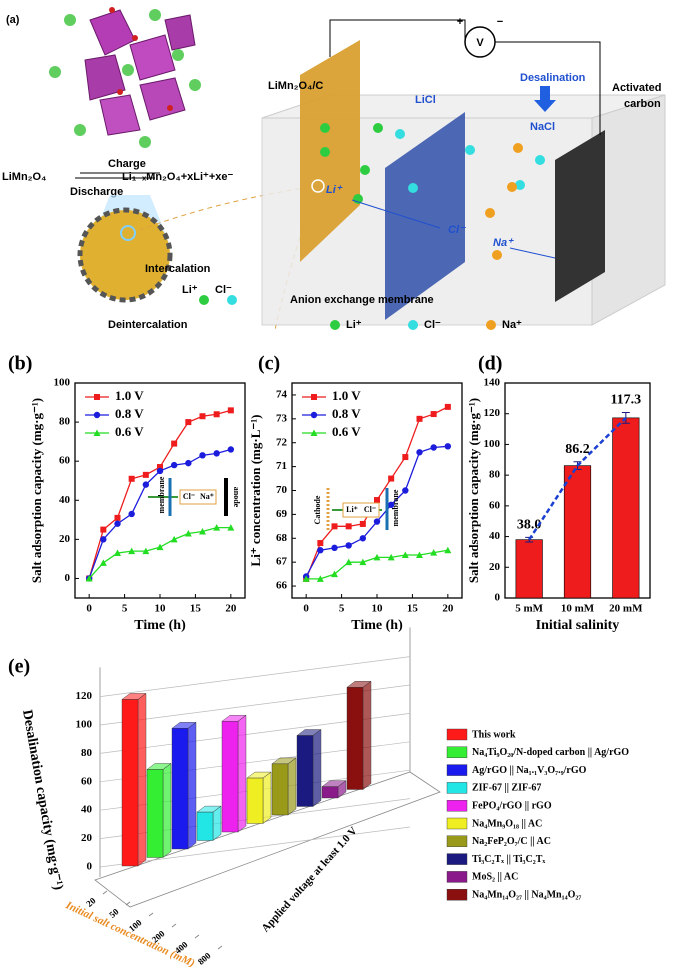 Image resolution: width=685 pixels, height=967 pixels. Describe the element at coordinates (65, 422) in the screenshot. I see `y-tick-label: 80` at that location.